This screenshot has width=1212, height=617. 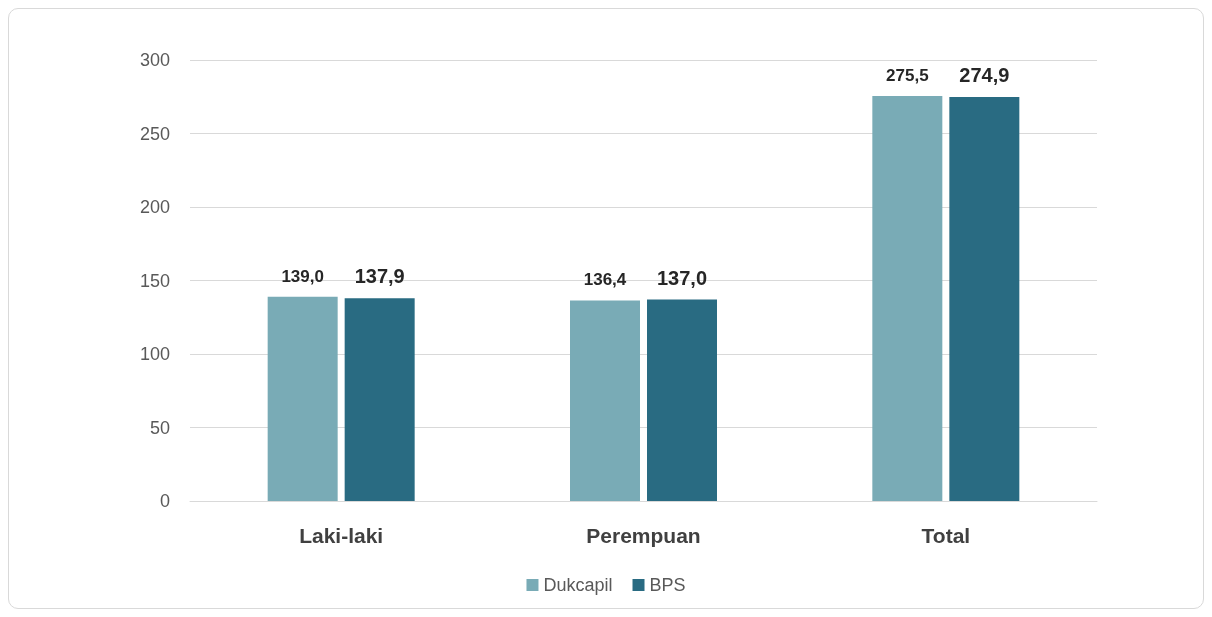 I want to click on data-label: 274,9, so click(x=984, y=74).